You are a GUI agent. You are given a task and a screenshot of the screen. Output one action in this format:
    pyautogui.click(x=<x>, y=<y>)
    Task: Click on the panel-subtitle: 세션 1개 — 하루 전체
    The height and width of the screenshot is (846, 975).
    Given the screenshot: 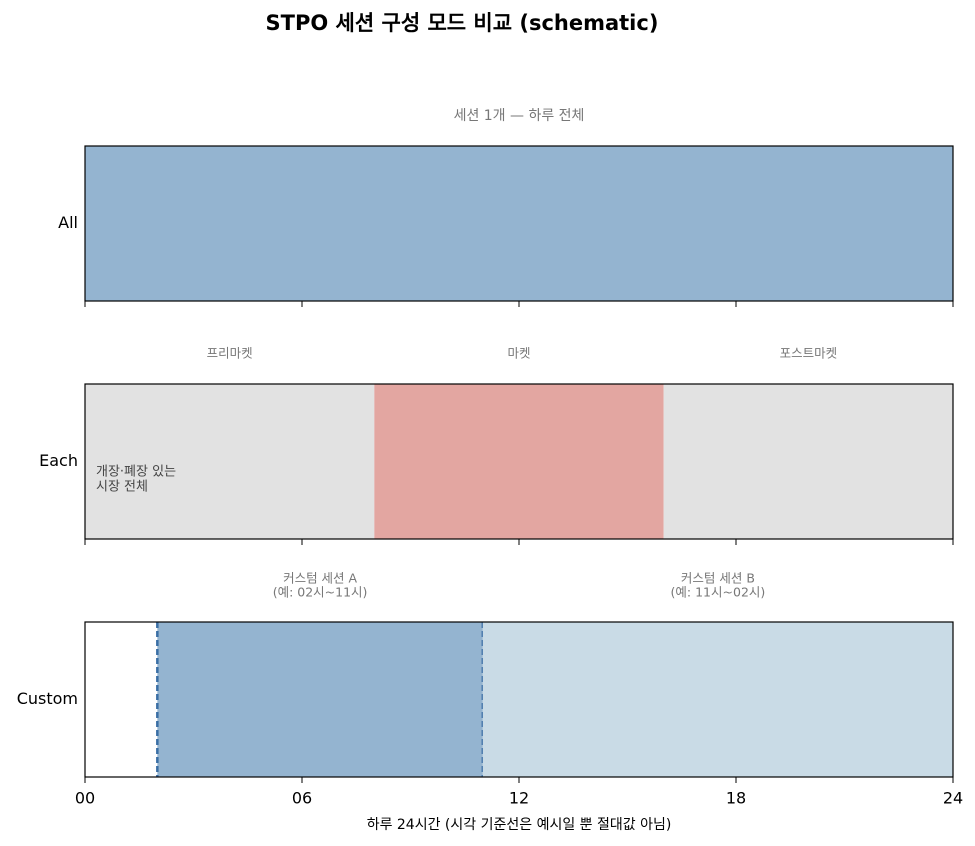 What is the action you would take?
    pyautogui.click(x=519, y=116)
    